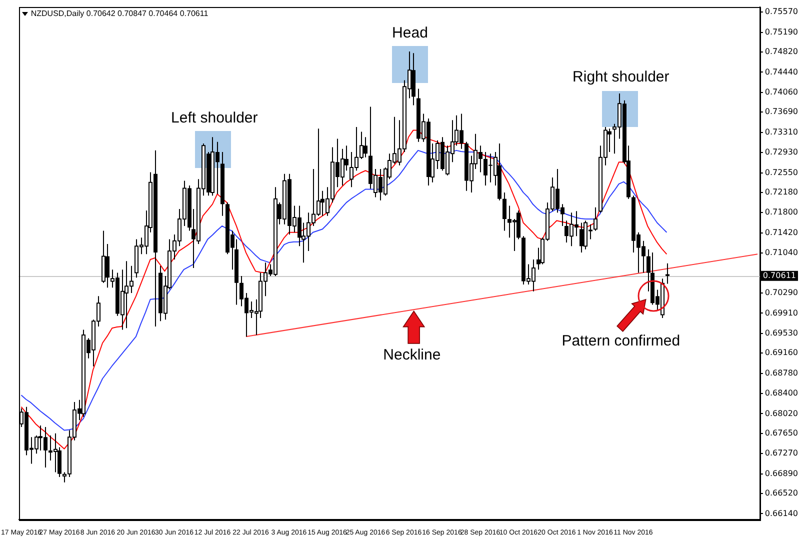 The height and width of the screenshot is (538, 800). Describe the element at coordinates (781, 51) in the screenshot. I see `y-tick-label: 0.74820` at that location.